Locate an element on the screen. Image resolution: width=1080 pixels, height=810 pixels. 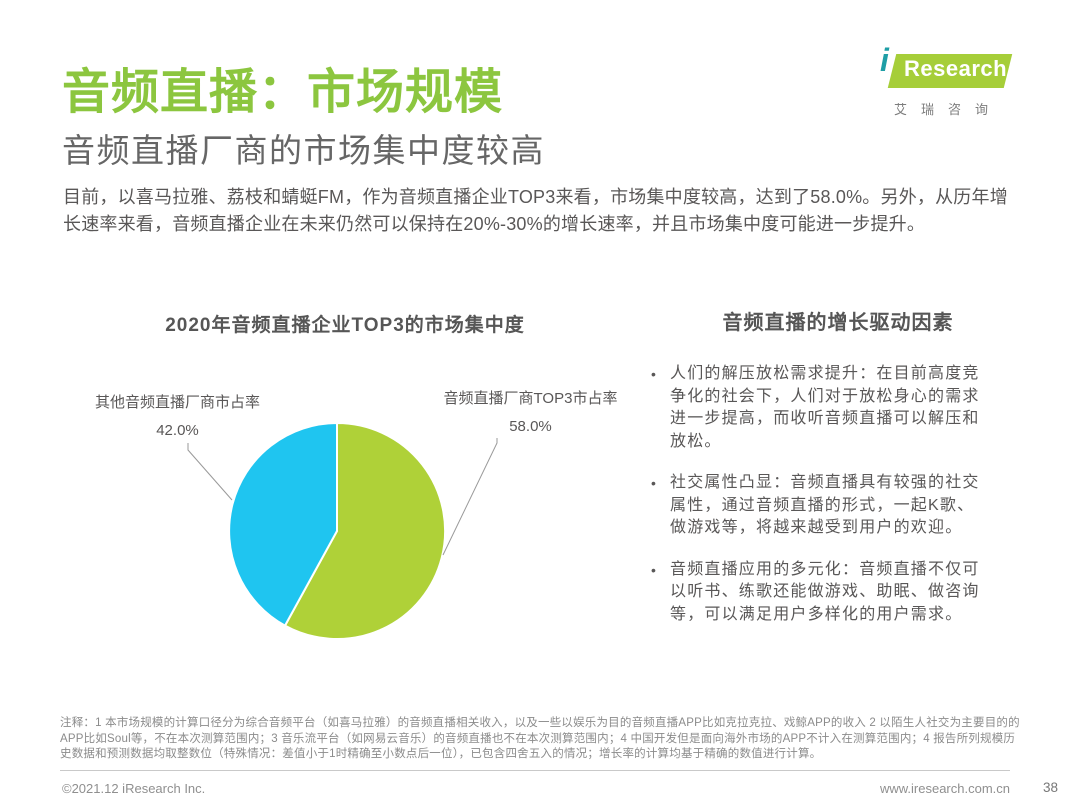
page-number: 38 is located at coordinates (1050, 787).